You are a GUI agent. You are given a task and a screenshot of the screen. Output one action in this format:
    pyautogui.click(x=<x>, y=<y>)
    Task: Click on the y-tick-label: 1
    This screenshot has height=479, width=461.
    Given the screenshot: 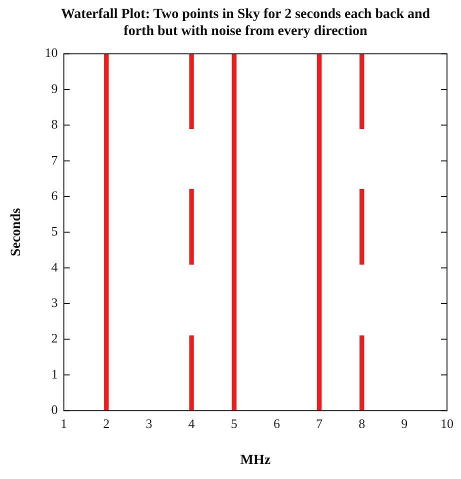 What is the action you would take?
    pyautogui.click(x=54, y=374)
    